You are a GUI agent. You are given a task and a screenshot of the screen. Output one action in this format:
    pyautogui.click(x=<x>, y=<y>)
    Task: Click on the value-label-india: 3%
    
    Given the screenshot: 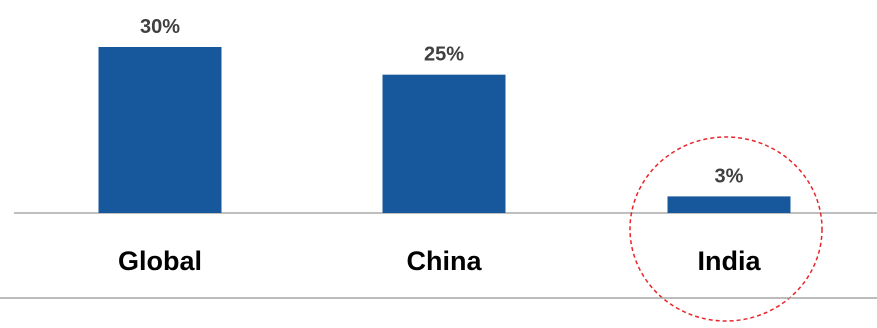 What is the action you would take?
    pyautogui.click(x=729, y=176)
    